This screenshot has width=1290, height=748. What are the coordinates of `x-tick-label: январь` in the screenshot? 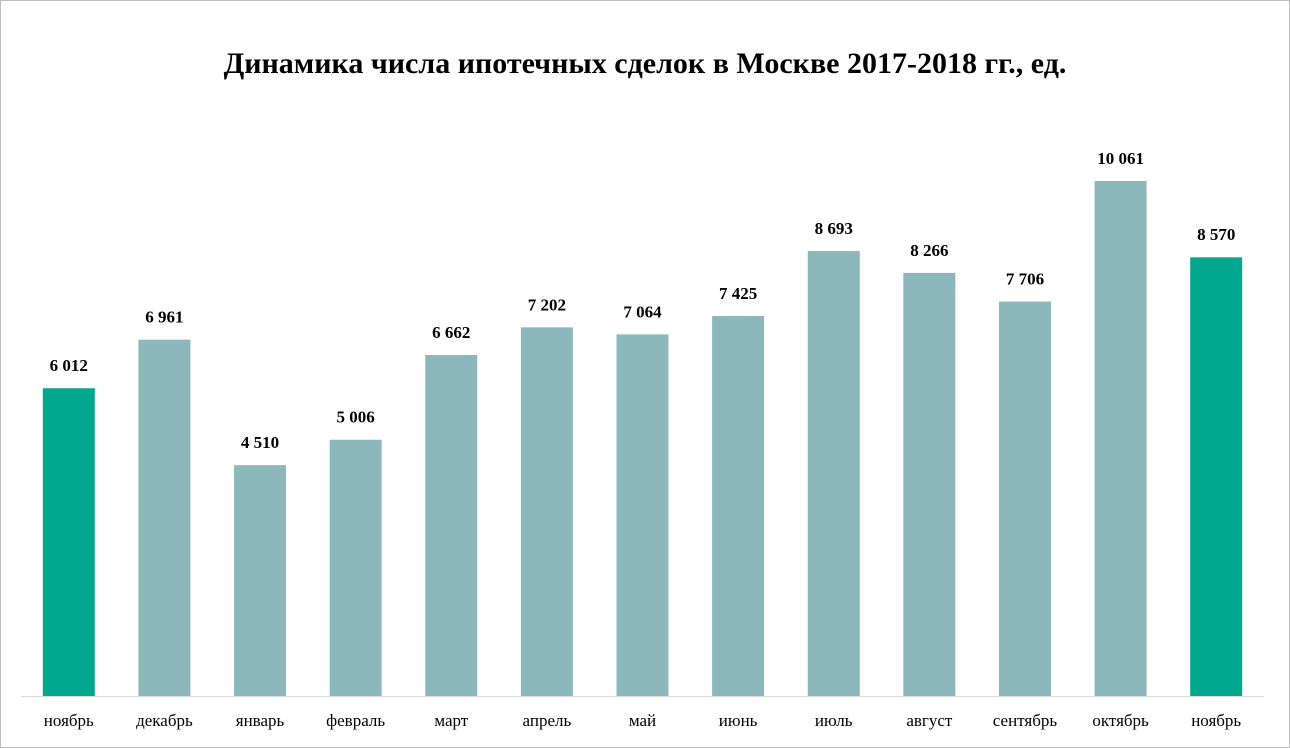 It's located at (260, 720).